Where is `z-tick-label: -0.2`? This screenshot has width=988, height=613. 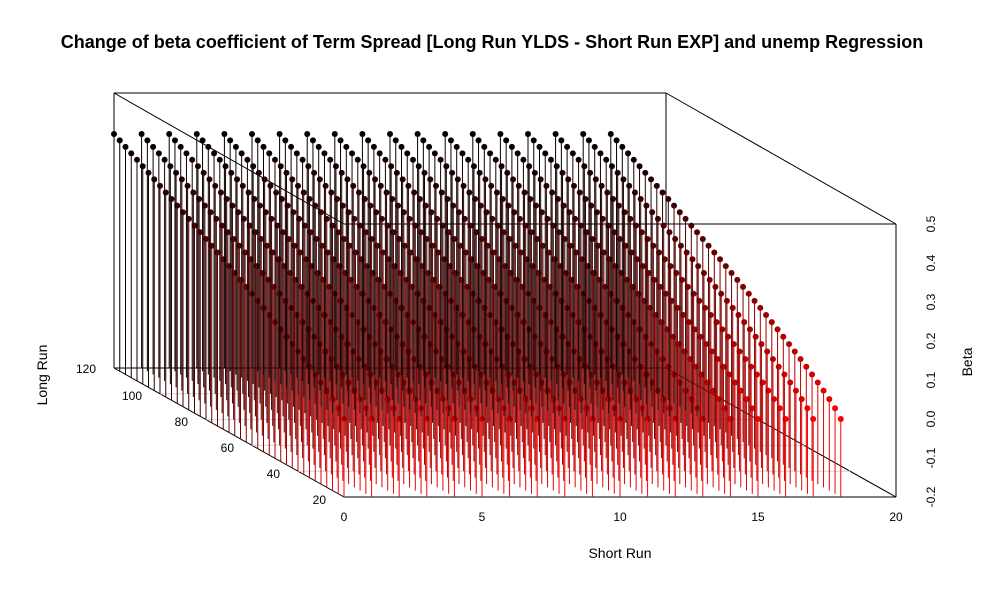 z-tick-label: -0.2 is located at coordinates (931, 496).